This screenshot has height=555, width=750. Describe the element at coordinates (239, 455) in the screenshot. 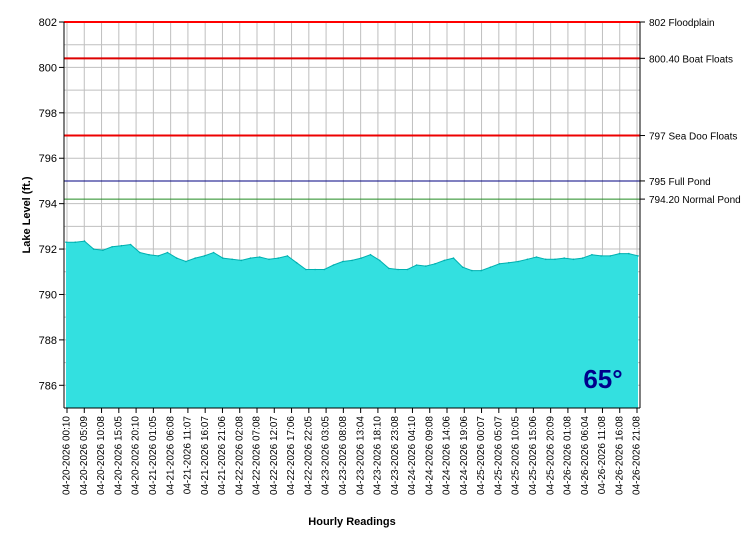

I see `x-tick-label: 04-22-2026 02:08` at that location.